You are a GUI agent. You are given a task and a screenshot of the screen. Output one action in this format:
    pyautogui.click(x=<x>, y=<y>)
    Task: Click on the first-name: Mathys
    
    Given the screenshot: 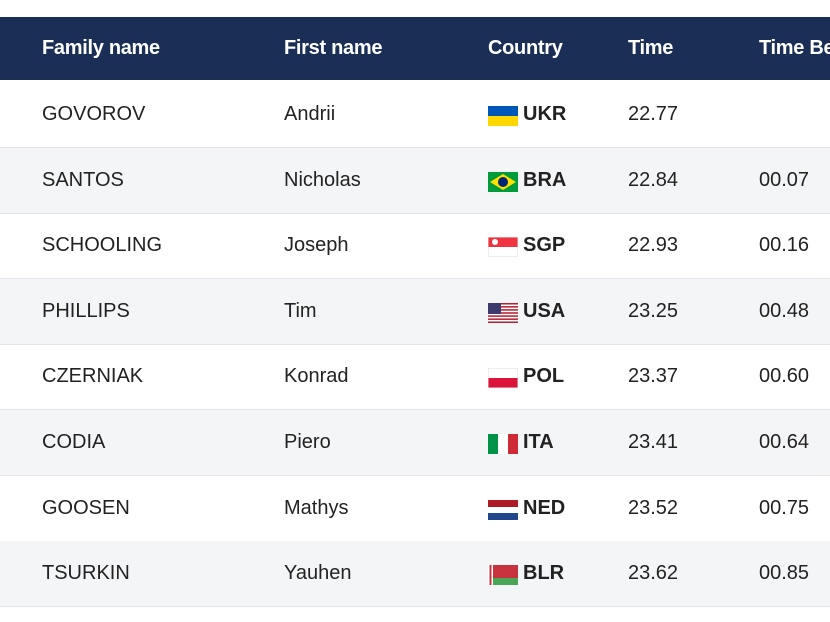 What is the action you would take?
    pyautogui.click(x=316, y=507)
    